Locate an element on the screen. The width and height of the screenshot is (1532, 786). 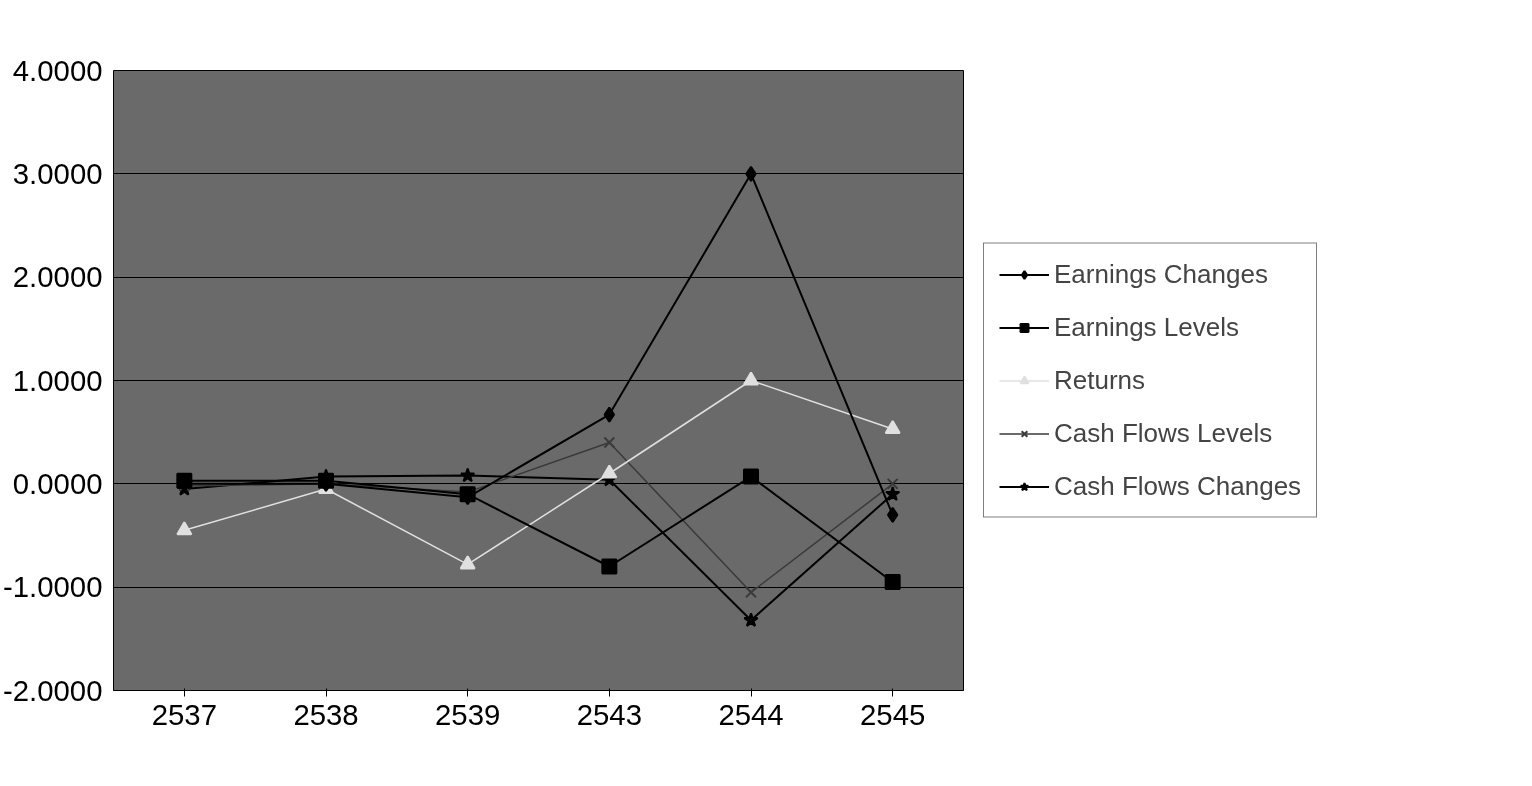
y-tick-label: 4.0000 is located at coordinates (57, 70).